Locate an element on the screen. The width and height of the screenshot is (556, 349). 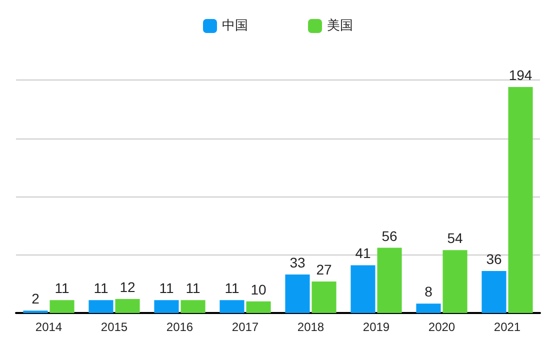
data-label: 10 is located at coordinates (258, 289).